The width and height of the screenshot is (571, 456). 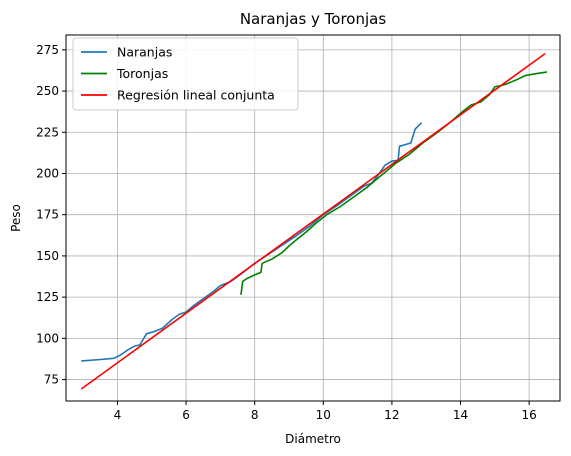 What do you see at coordinates (391, 415) in the screenshot?
I see `x-tick-label: 12` at bounding box center [391, 415].